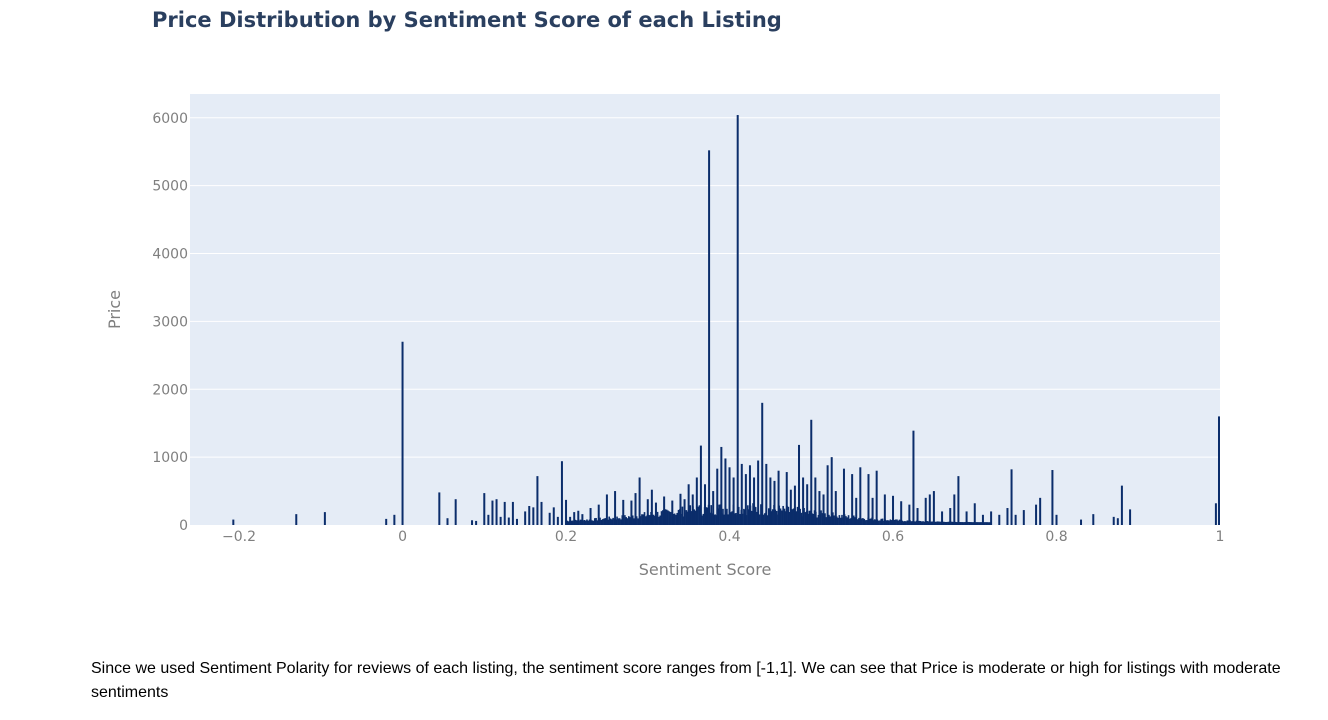 The height and width of the screenshot is (720, 1328). I want to click on x-tick-label: −0.2, so click(239, 537).